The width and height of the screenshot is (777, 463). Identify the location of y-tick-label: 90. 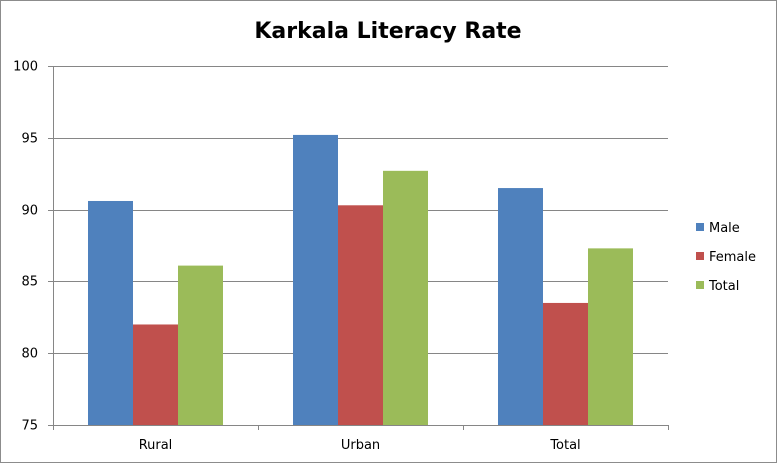
(29, 211).